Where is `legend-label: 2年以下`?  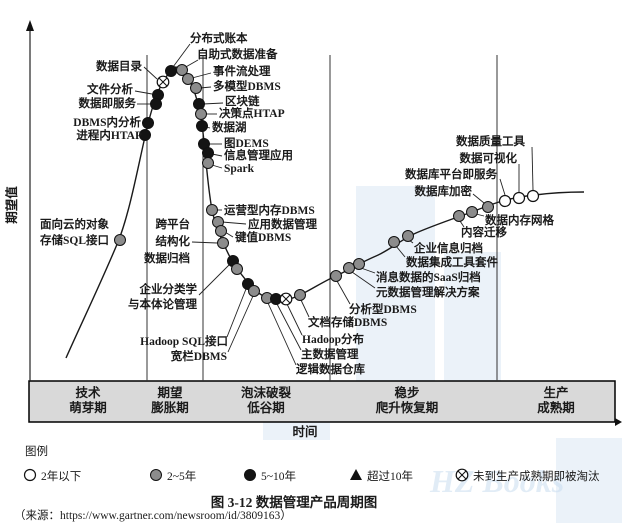
legend-label: 2年以下 is located at coordinates (61, 476).